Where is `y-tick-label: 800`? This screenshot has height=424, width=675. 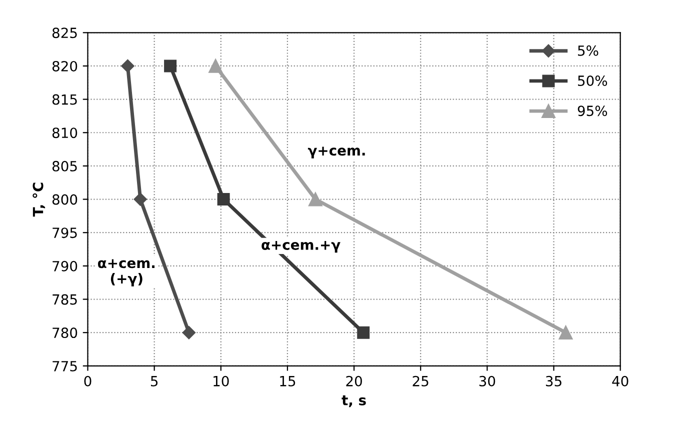 y-tick-label: 800 is located at coordinates (65, 199).